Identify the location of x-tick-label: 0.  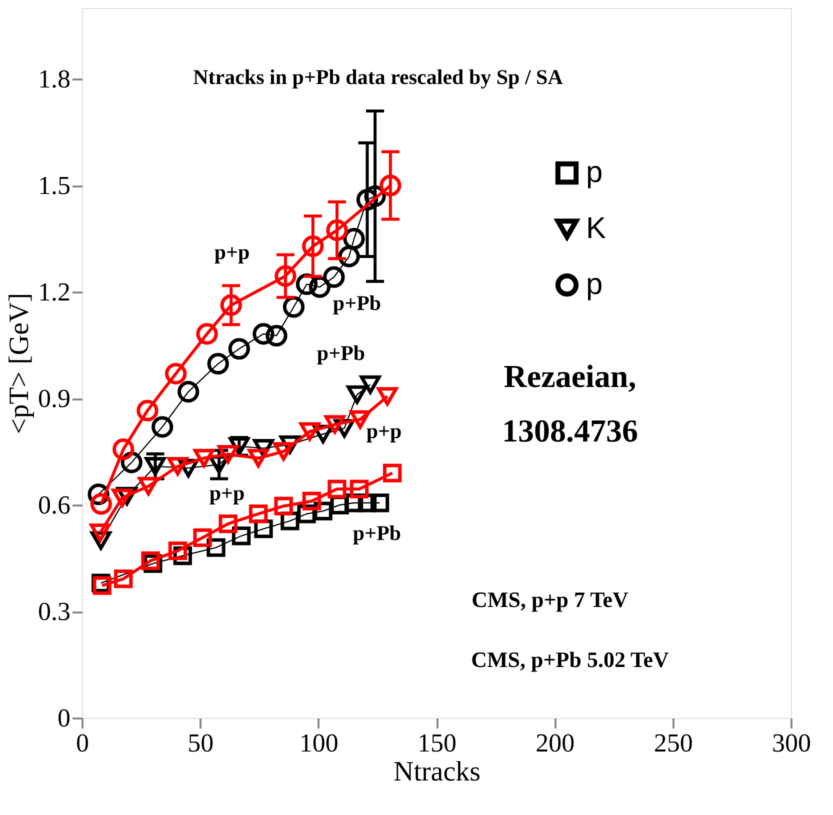
(82, 743).